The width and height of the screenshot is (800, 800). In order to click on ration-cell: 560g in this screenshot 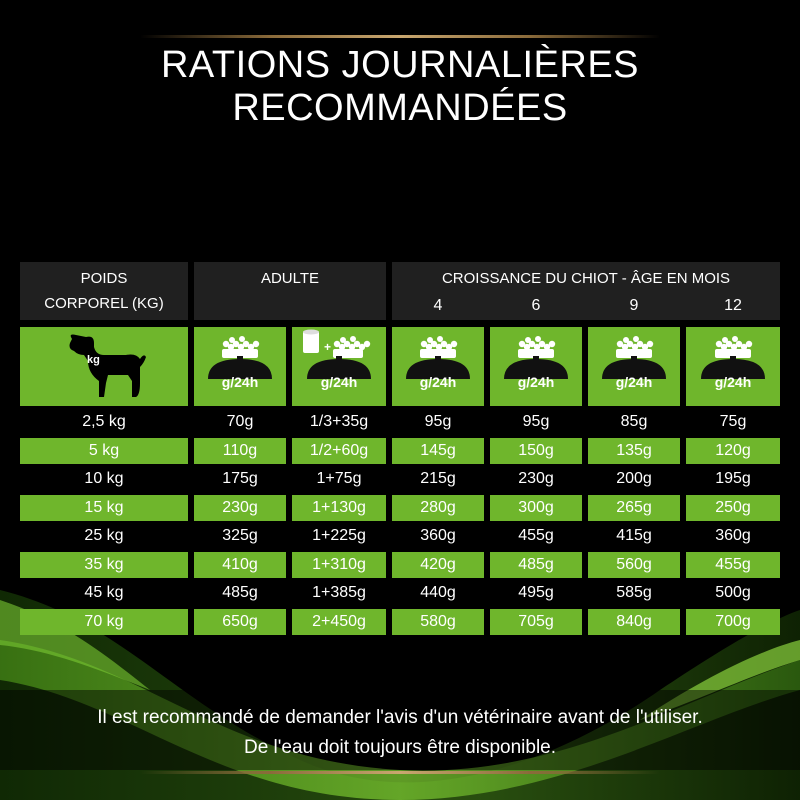, I will do `click(634, 564)`.